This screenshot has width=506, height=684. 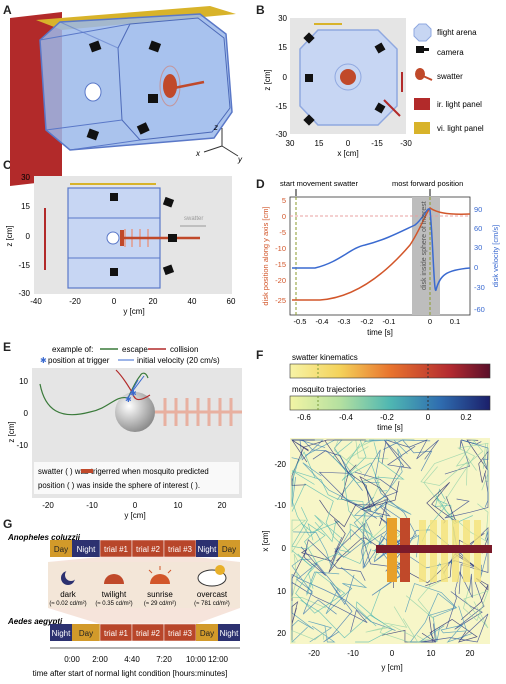 What do you see at coordinates (389, 321) in the screenshot?
I see `svg-text: -0.1` at bounding box center [389, 321].